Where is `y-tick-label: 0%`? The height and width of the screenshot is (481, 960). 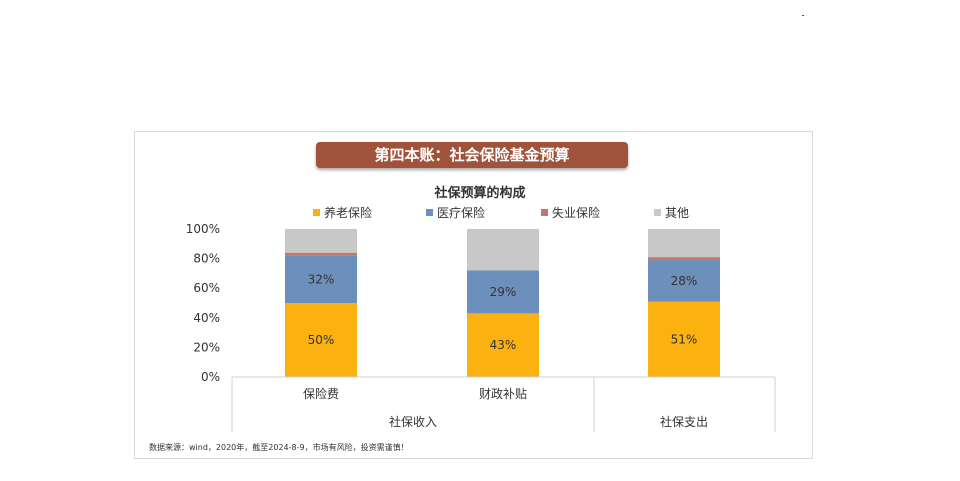 y-tick-label: 0% is located at coordinates (210, 377).